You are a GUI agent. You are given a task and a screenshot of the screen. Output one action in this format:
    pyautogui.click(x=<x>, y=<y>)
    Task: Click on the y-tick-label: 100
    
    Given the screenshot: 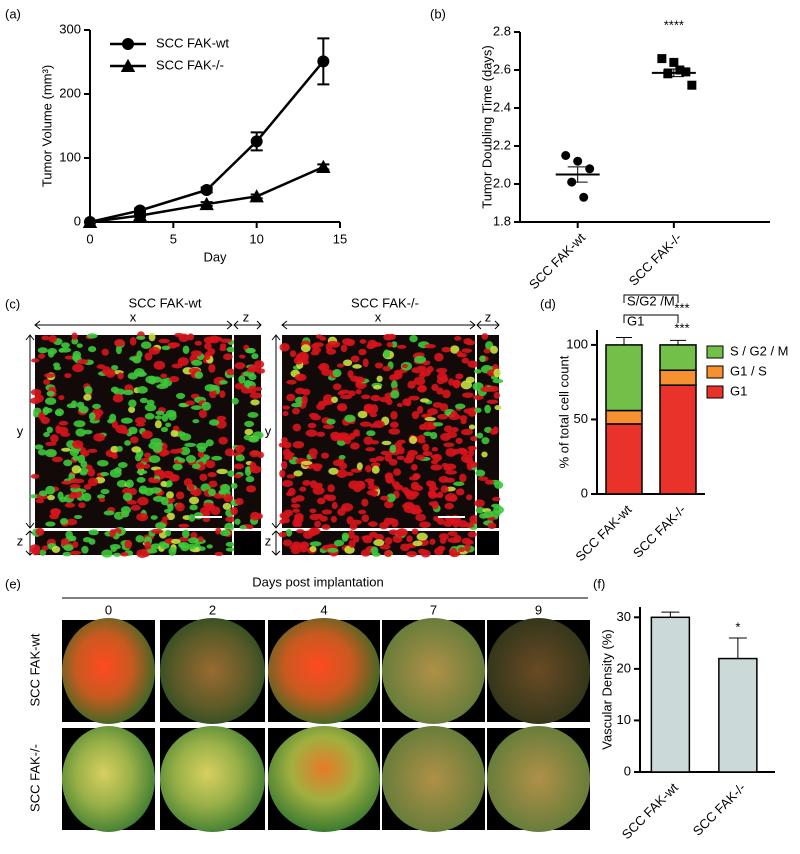 What is the action you would take?
    pyautogui.click(x=70, y=156)
    